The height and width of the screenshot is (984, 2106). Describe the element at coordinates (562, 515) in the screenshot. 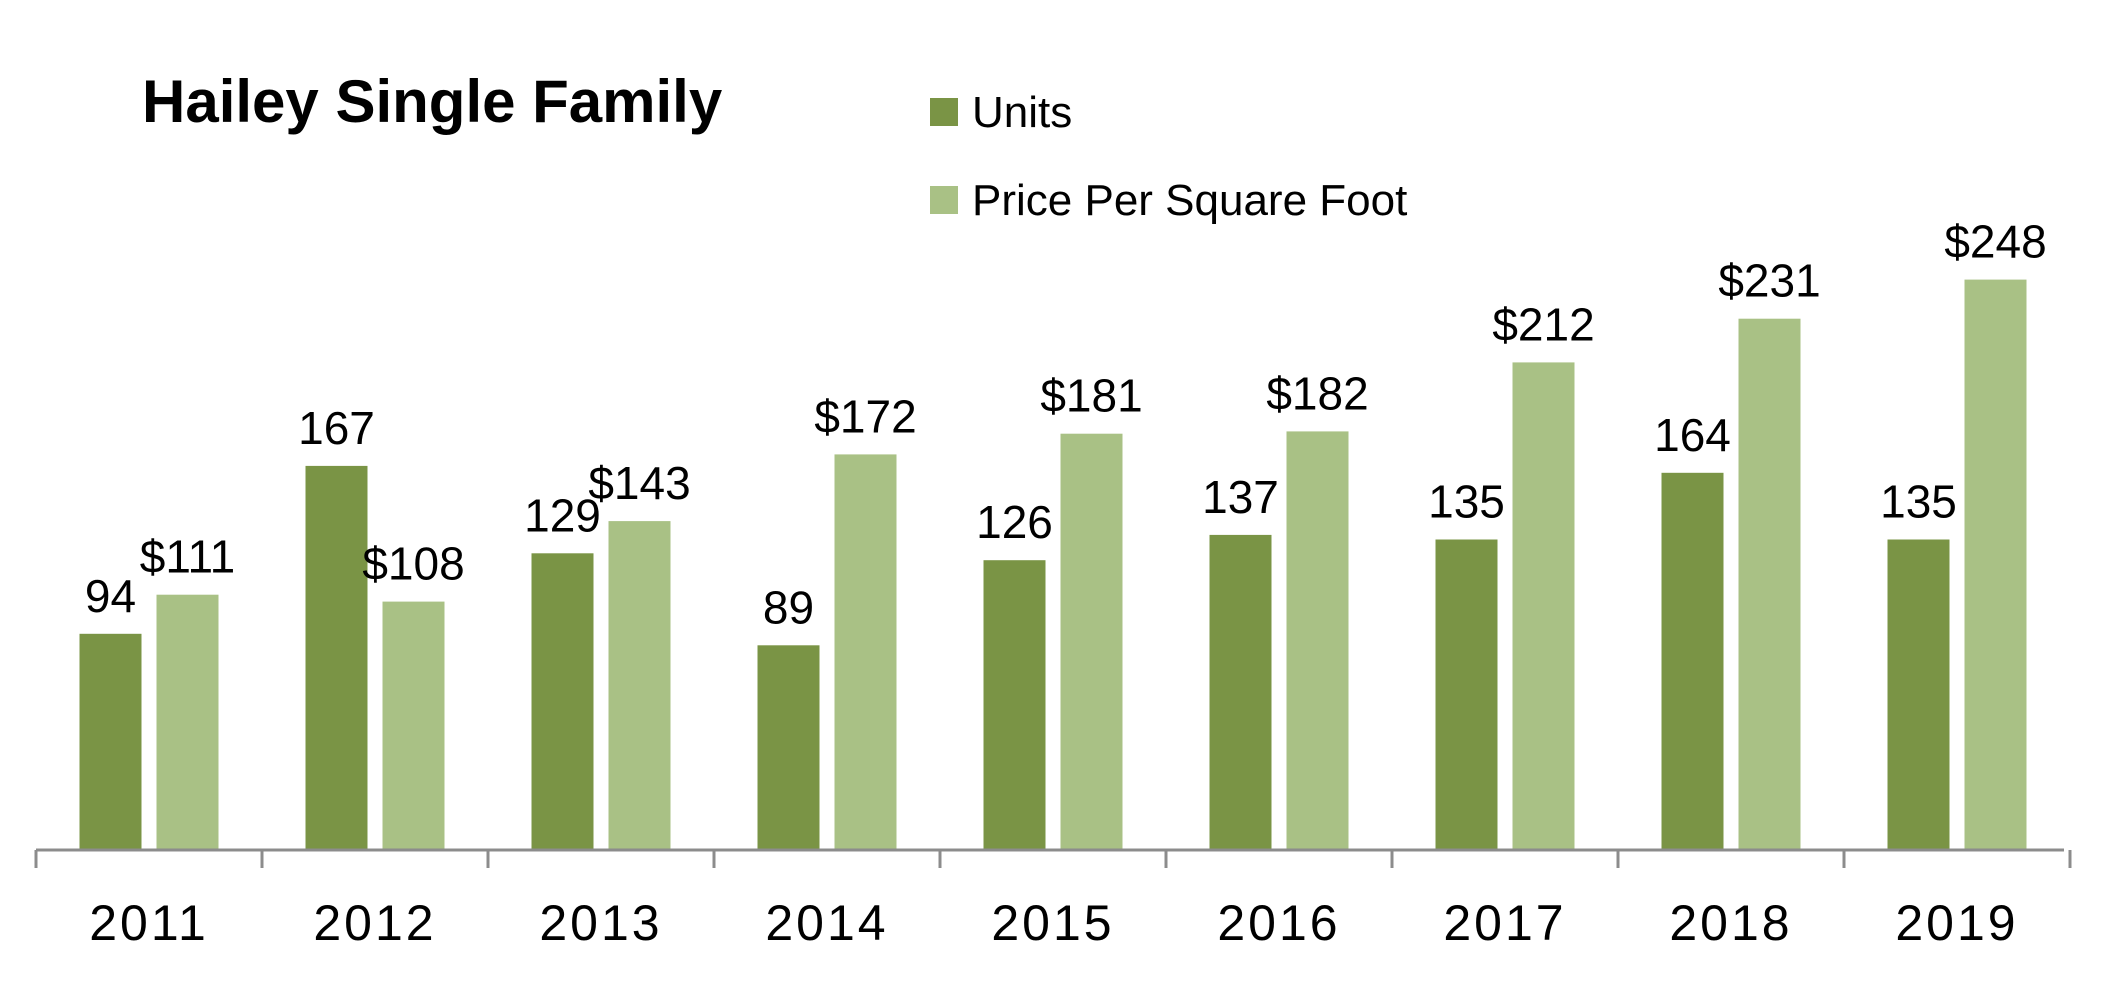

I see `data-label-units-2013: 129` at that location.